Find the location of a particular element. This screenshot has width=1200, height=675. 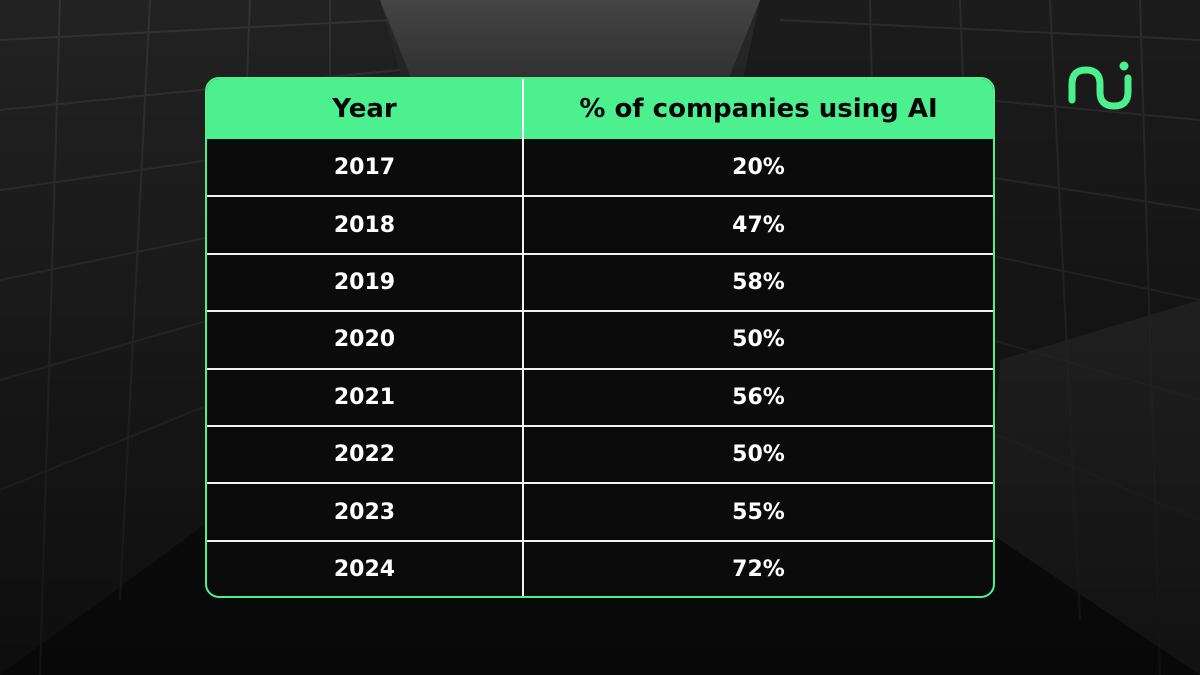

table-row: 2018 47% is located at coordinates (600, 224).